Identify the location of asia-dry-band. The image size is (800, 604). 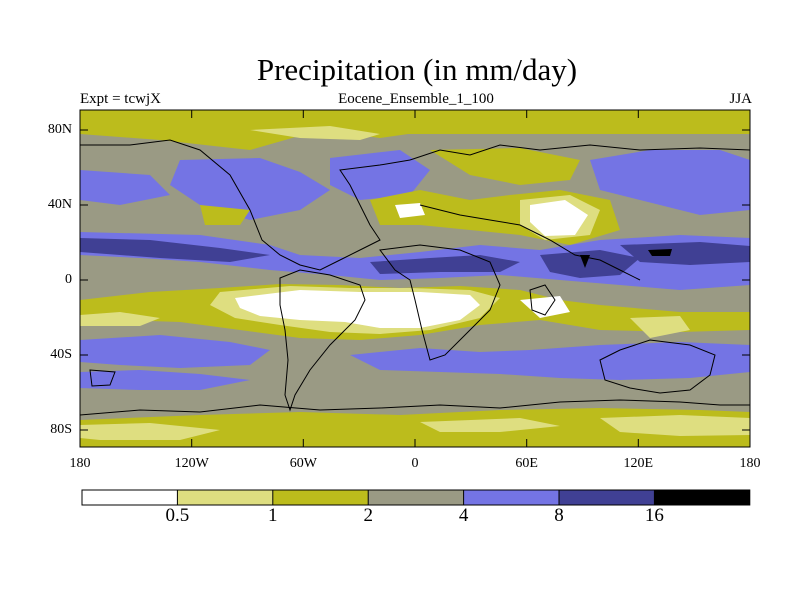
(505, 166).